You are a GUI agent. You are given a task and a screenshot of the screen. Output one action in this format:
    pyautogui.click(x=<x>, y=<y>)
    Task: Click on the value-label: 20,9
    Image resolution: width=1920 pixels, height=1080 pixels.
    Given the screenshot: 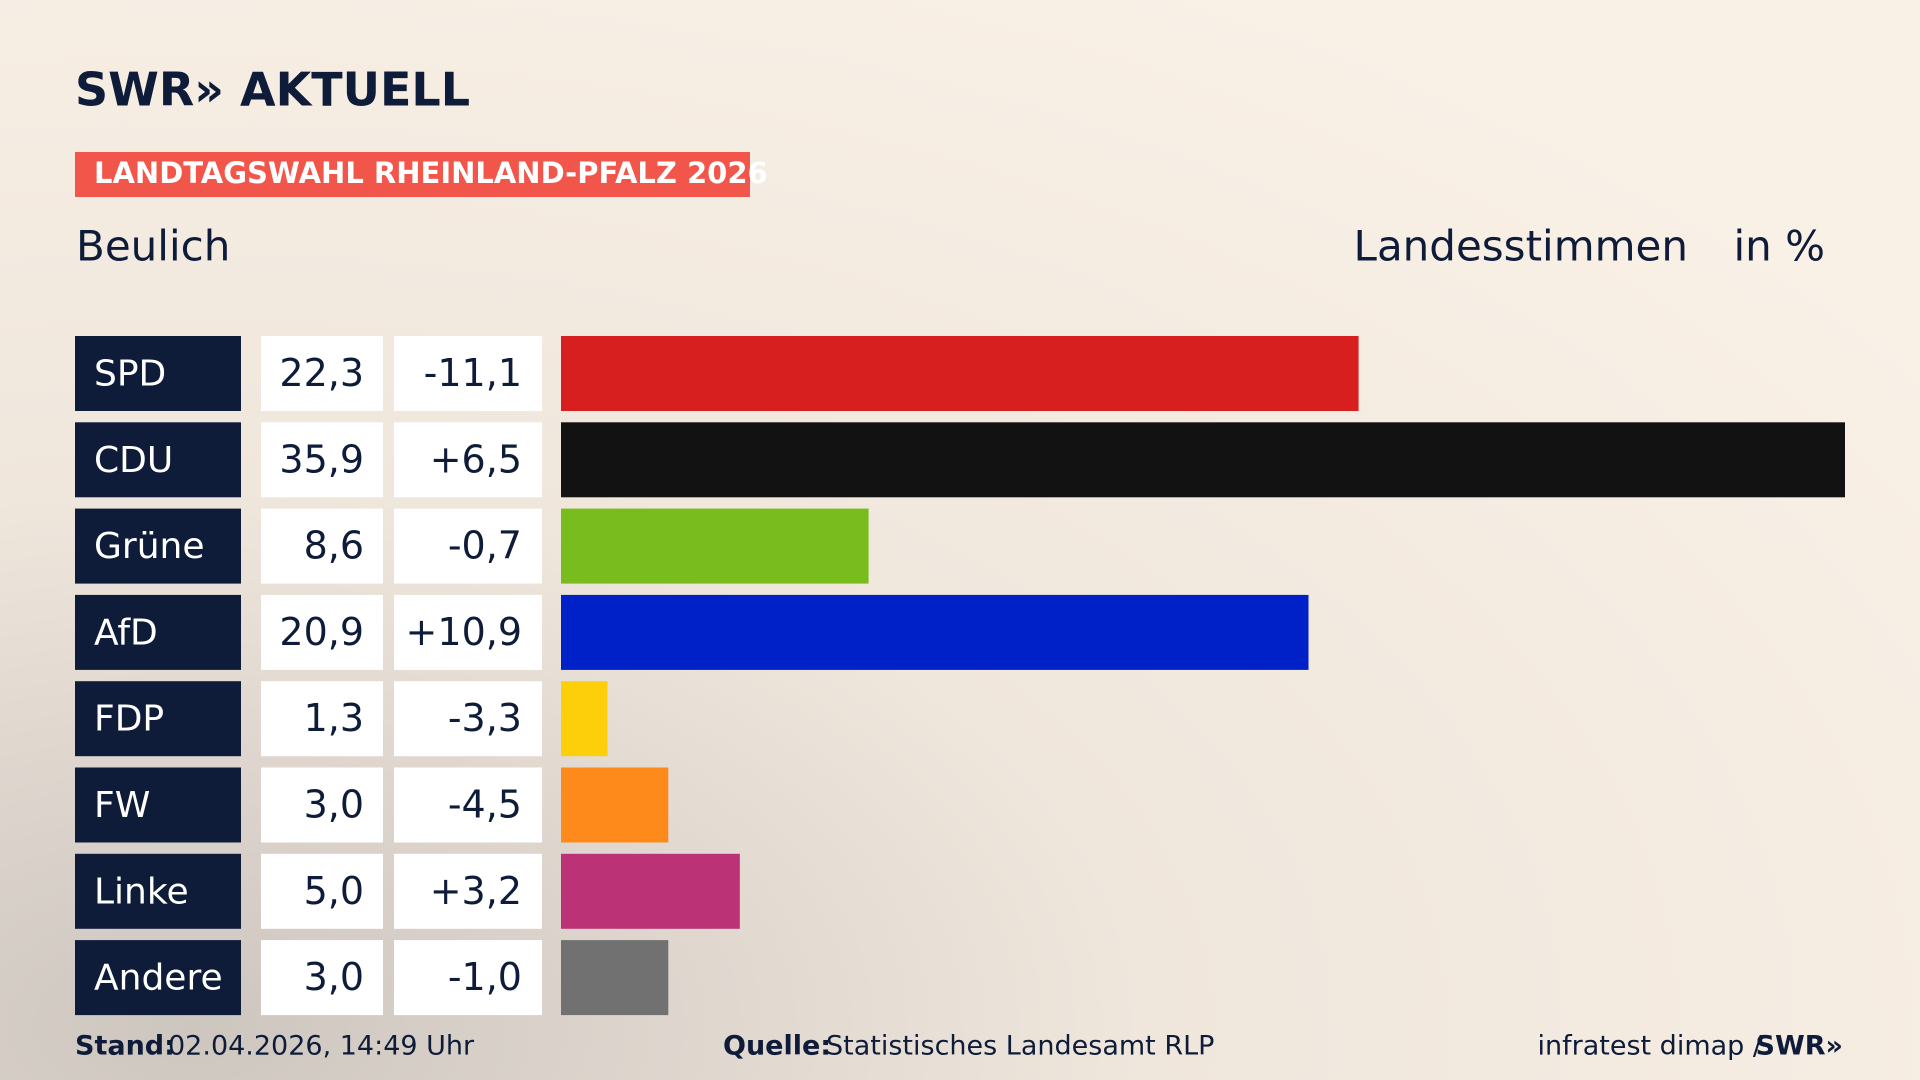 What is the action you would take?
    pyautogui.click(x=321, y=632)
    